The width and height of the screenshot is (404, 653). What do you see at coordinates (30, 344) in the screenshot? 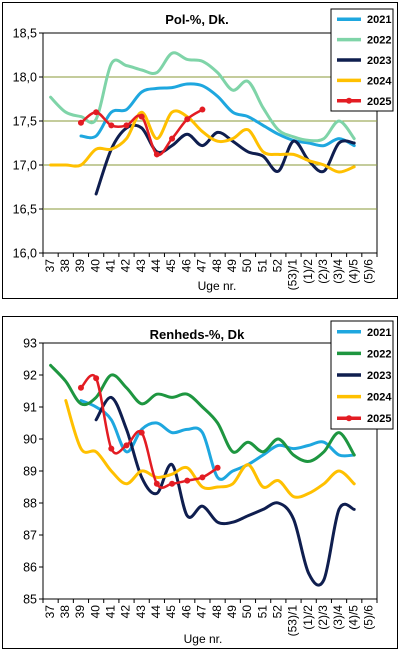
I see `renhed-ytick-label: 93` at bounding box center [30, 344].